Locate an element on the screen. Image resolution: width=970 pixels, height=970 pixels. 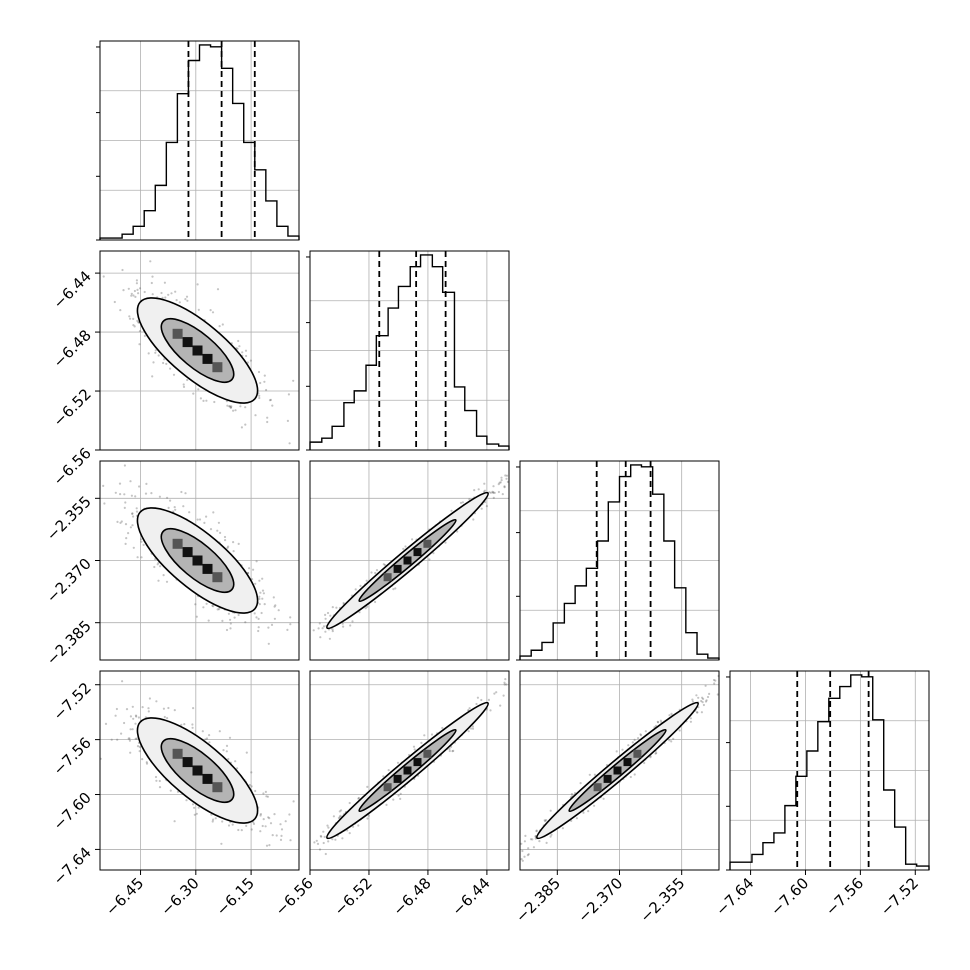
ytick-label: −6.44 is located at coordinates (72, 289).